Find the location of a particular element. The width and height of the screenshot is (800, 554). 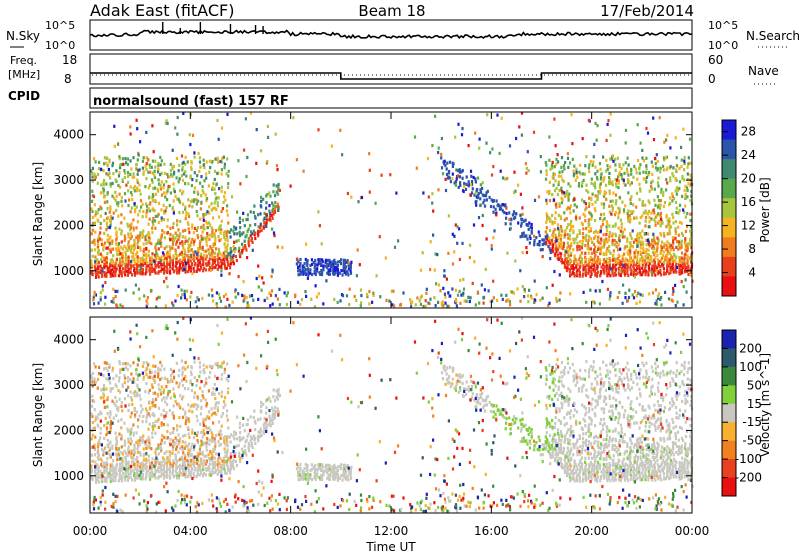

colorbar-segment is located at coordinates (729, 149).